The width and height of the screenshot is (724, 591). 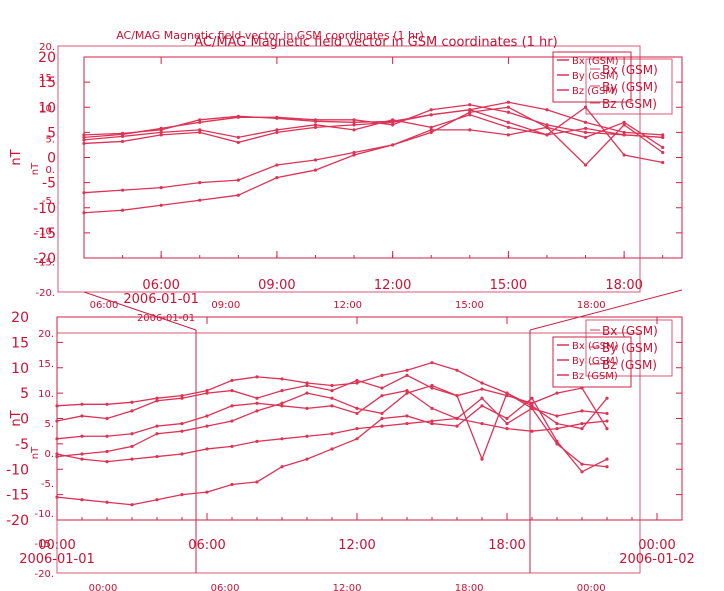 I want to click on y-tick-label: -20, so click(x=44, y=259).